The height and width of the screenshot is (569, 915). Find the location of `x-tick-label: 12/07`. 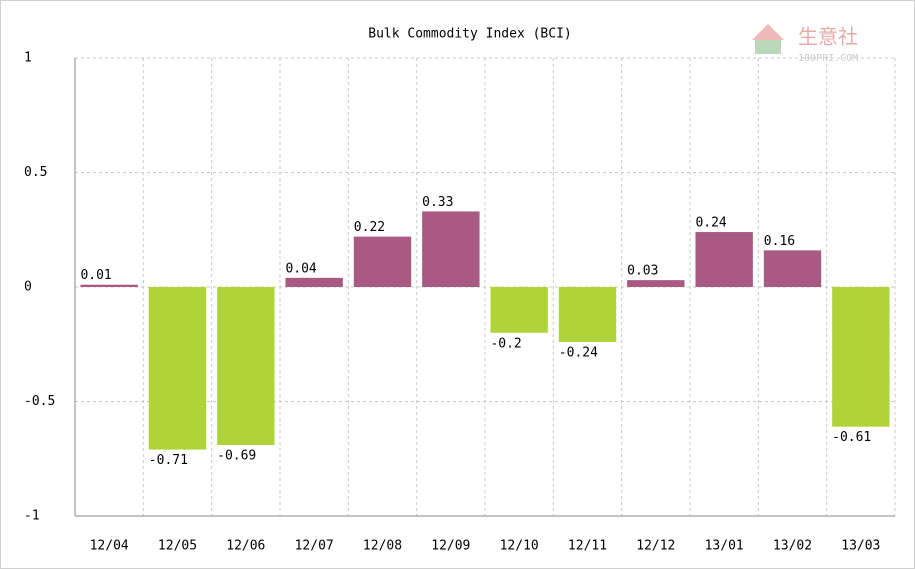

x-tick-label: 12/07 is located at coordinates (314, 546).